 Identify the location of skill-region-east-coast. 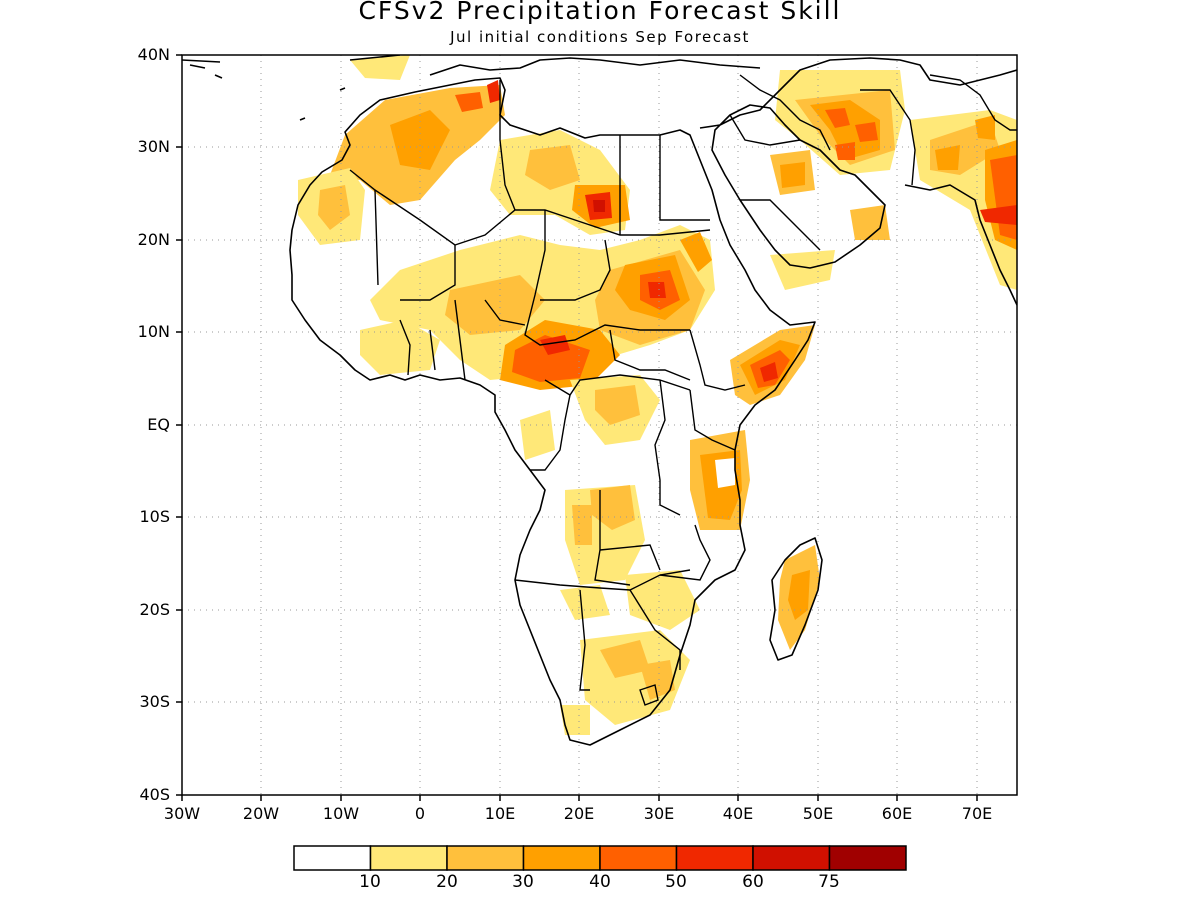
(725, 473).